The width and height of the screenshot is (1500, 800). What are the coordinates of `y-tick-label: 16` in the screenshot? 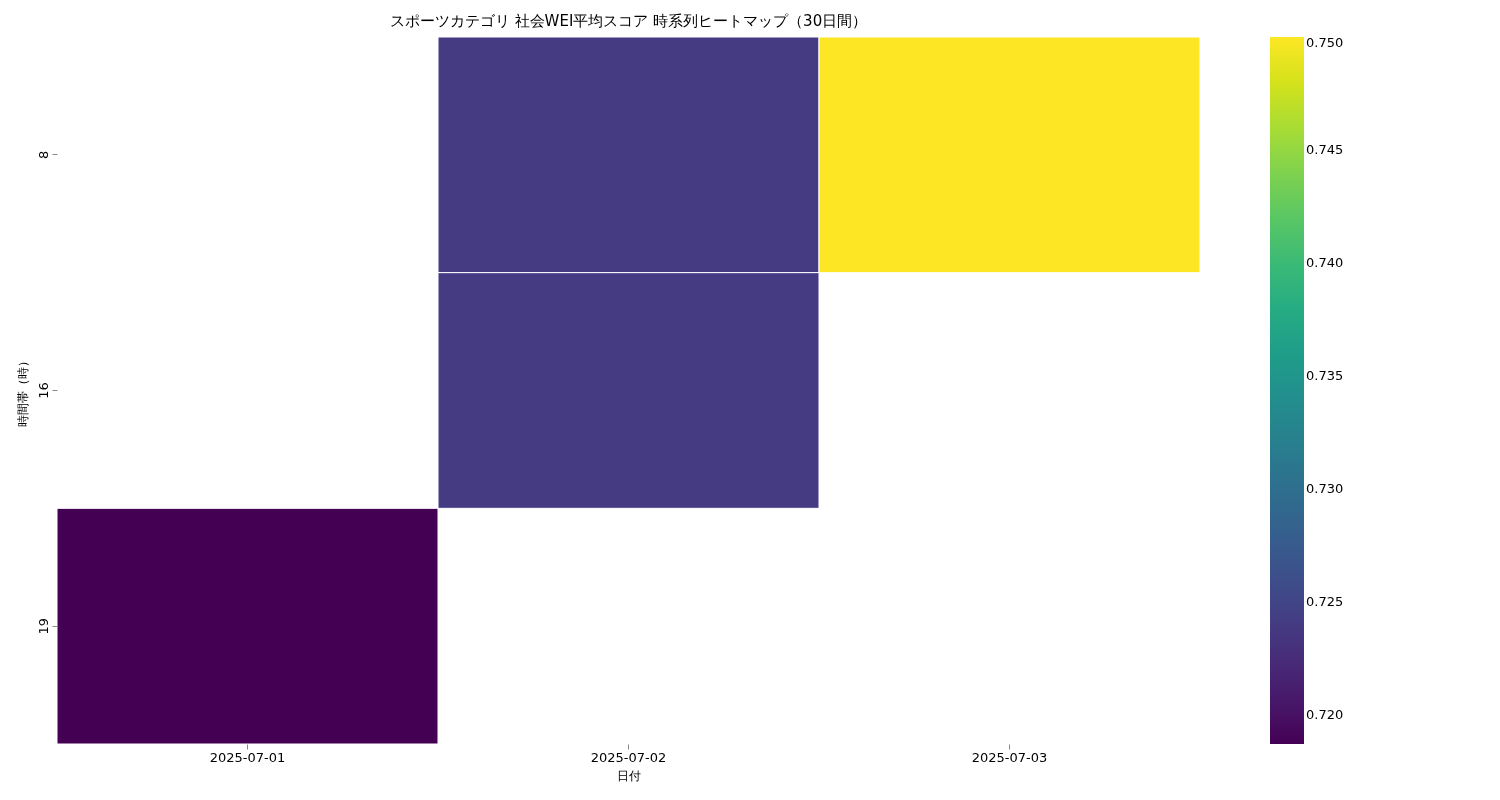 It's located at (43, 390).